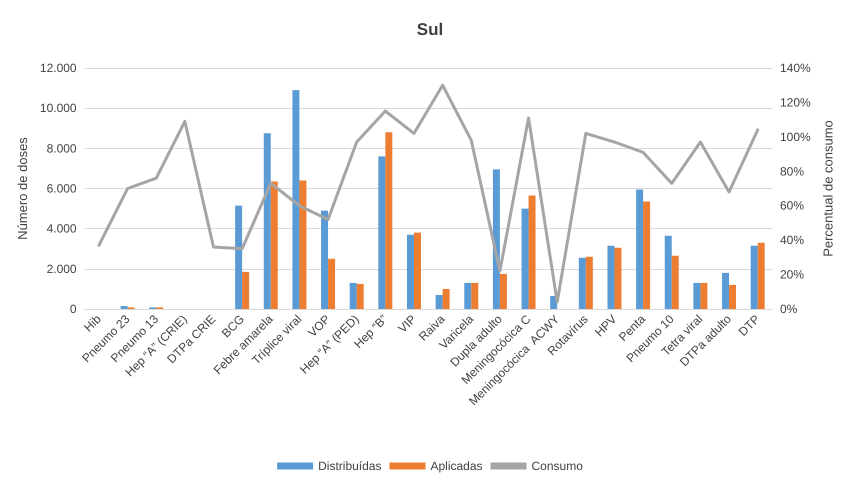 The image size is (860, 487). What do you see at coordinates (58, 108) in the screenshot?
I see `y-tick-label: 10.000` at bounding box center [58, 108].